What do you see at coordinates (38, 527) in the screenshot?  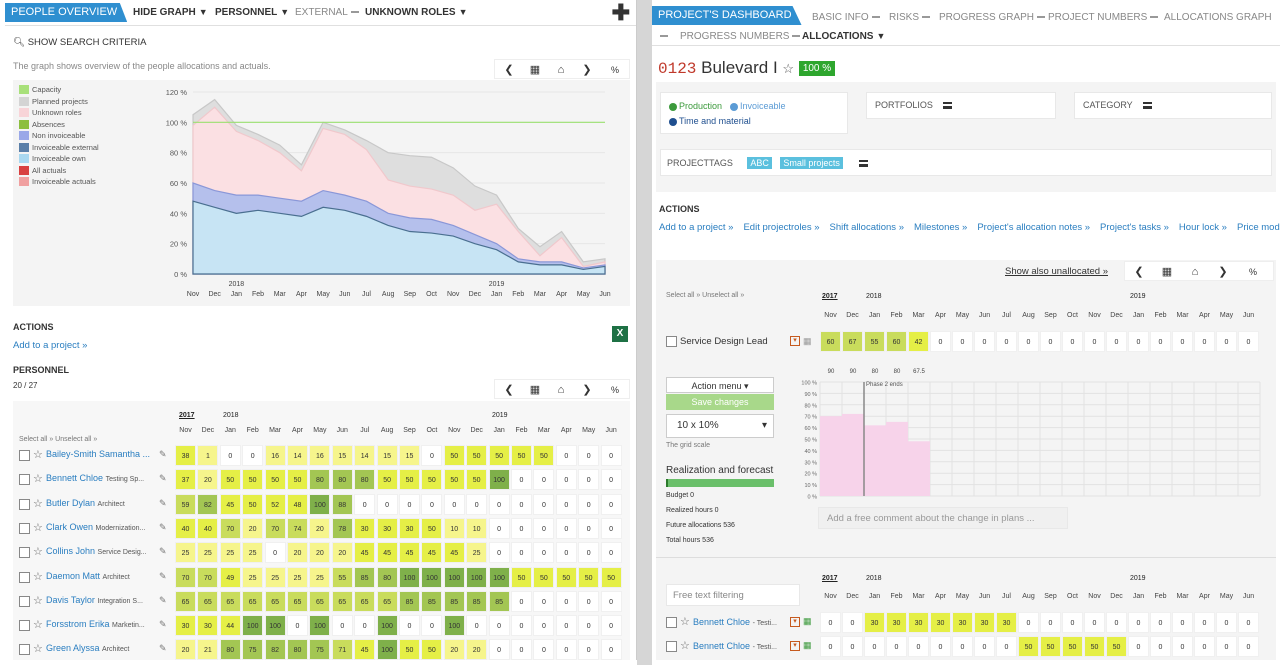 I see `star-icon: ☆` at bounding box center [38, 527].